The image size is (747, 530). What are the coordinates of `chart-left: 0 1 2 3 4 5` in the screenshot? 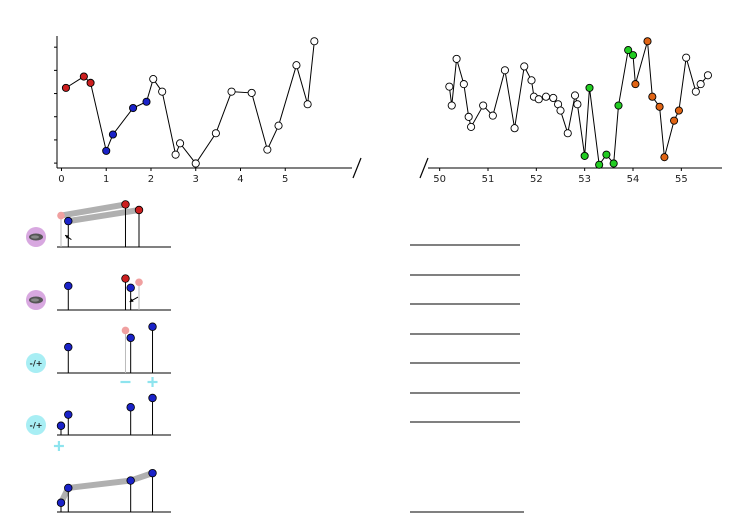 It's located at (208, 110).